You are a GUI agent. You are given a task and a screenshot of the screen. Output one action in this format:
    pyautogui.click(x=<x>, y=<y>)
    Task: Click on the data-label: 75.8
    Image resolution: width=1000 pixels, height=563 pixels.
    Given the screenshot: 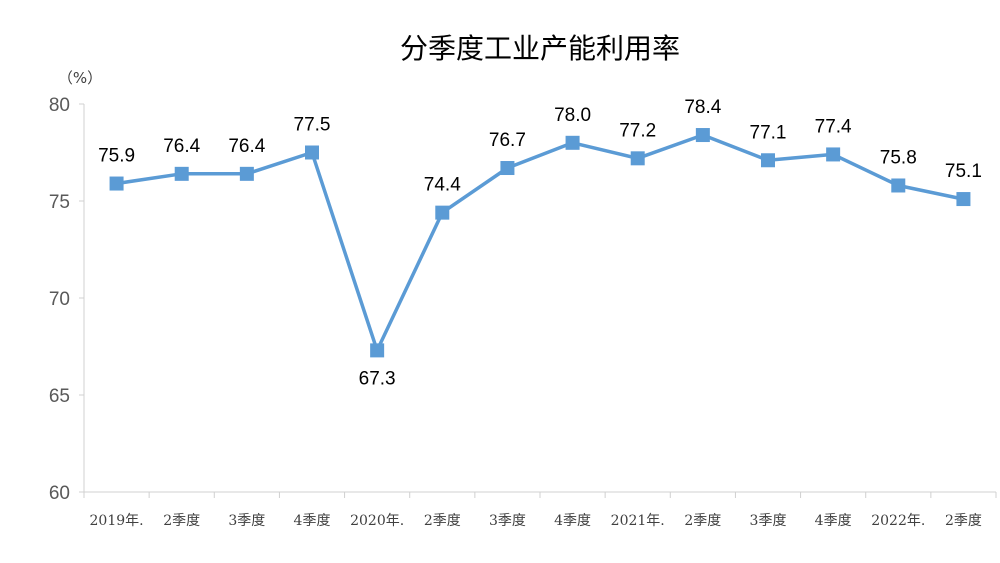 What is the action you would take?
    pyautogui.click(x=898, y=157)
    